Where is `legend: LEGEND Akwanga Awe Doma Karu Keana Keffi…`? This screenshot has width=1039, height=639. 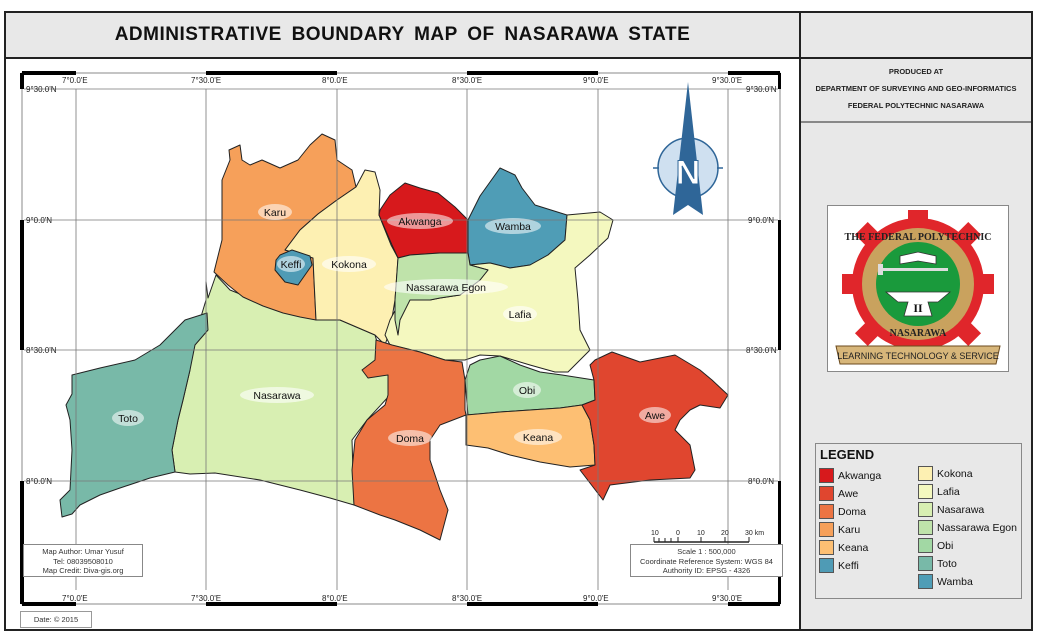
legend: LEGEND Akwanga Awe Doma Karu Keana Keffi… is located at coordinates (918, 521).